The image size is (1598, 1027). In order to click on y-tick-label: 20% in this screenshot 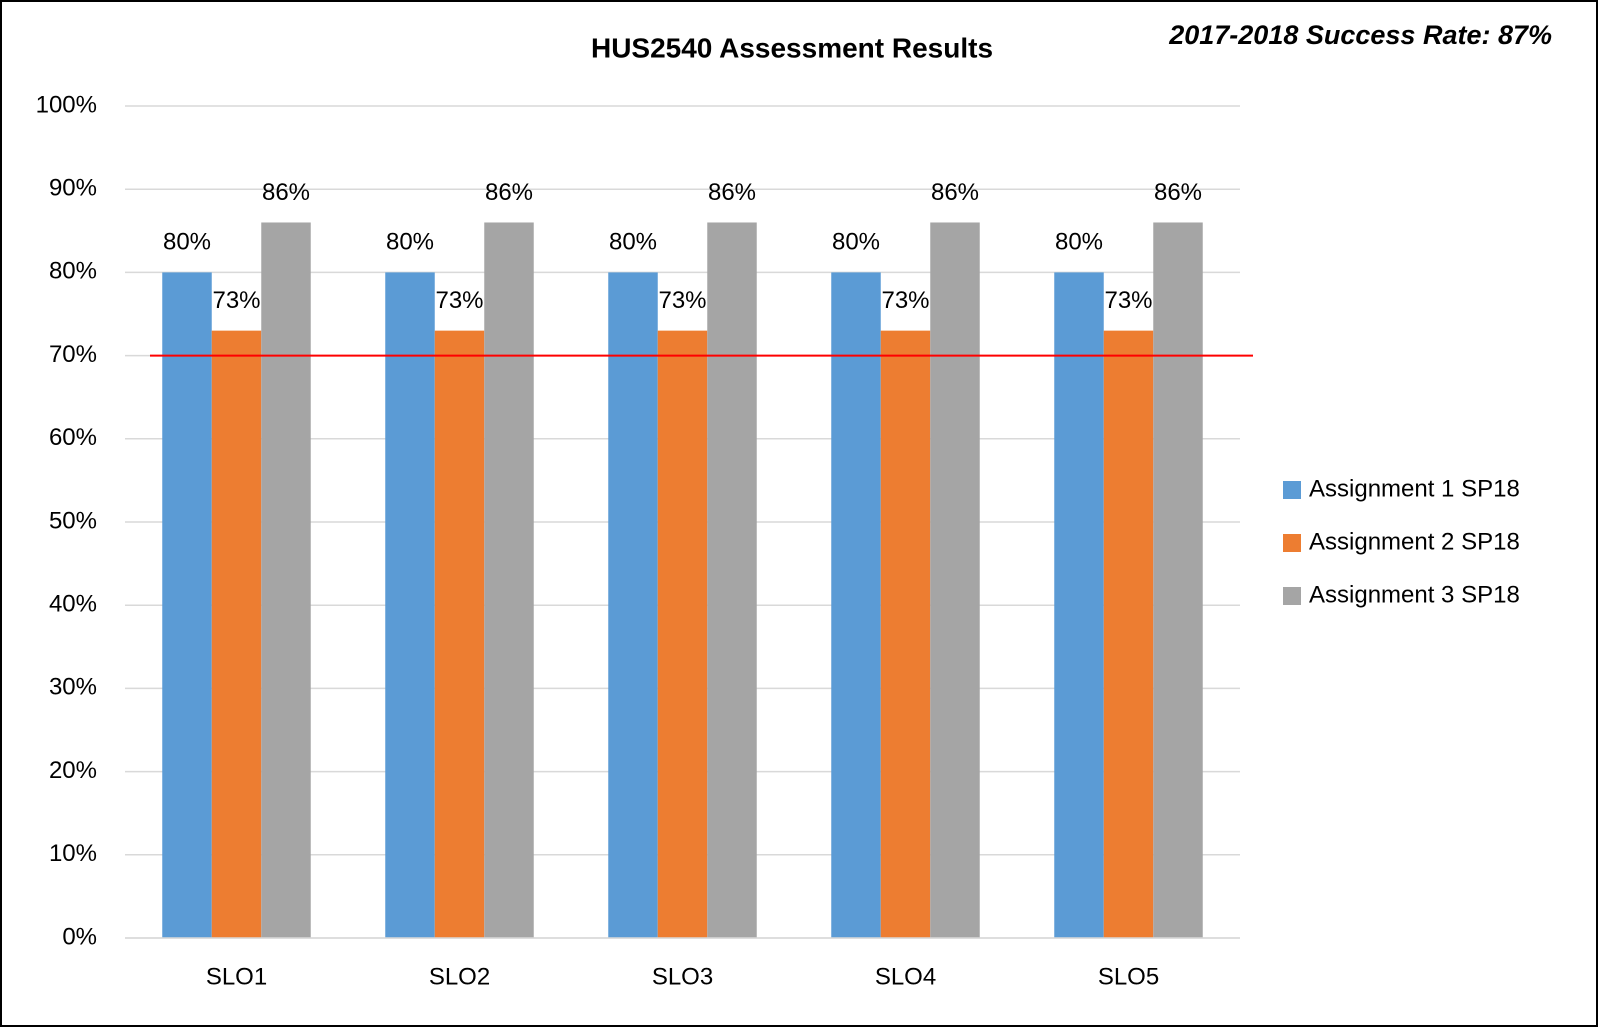, I will do `click(73, 770)`.